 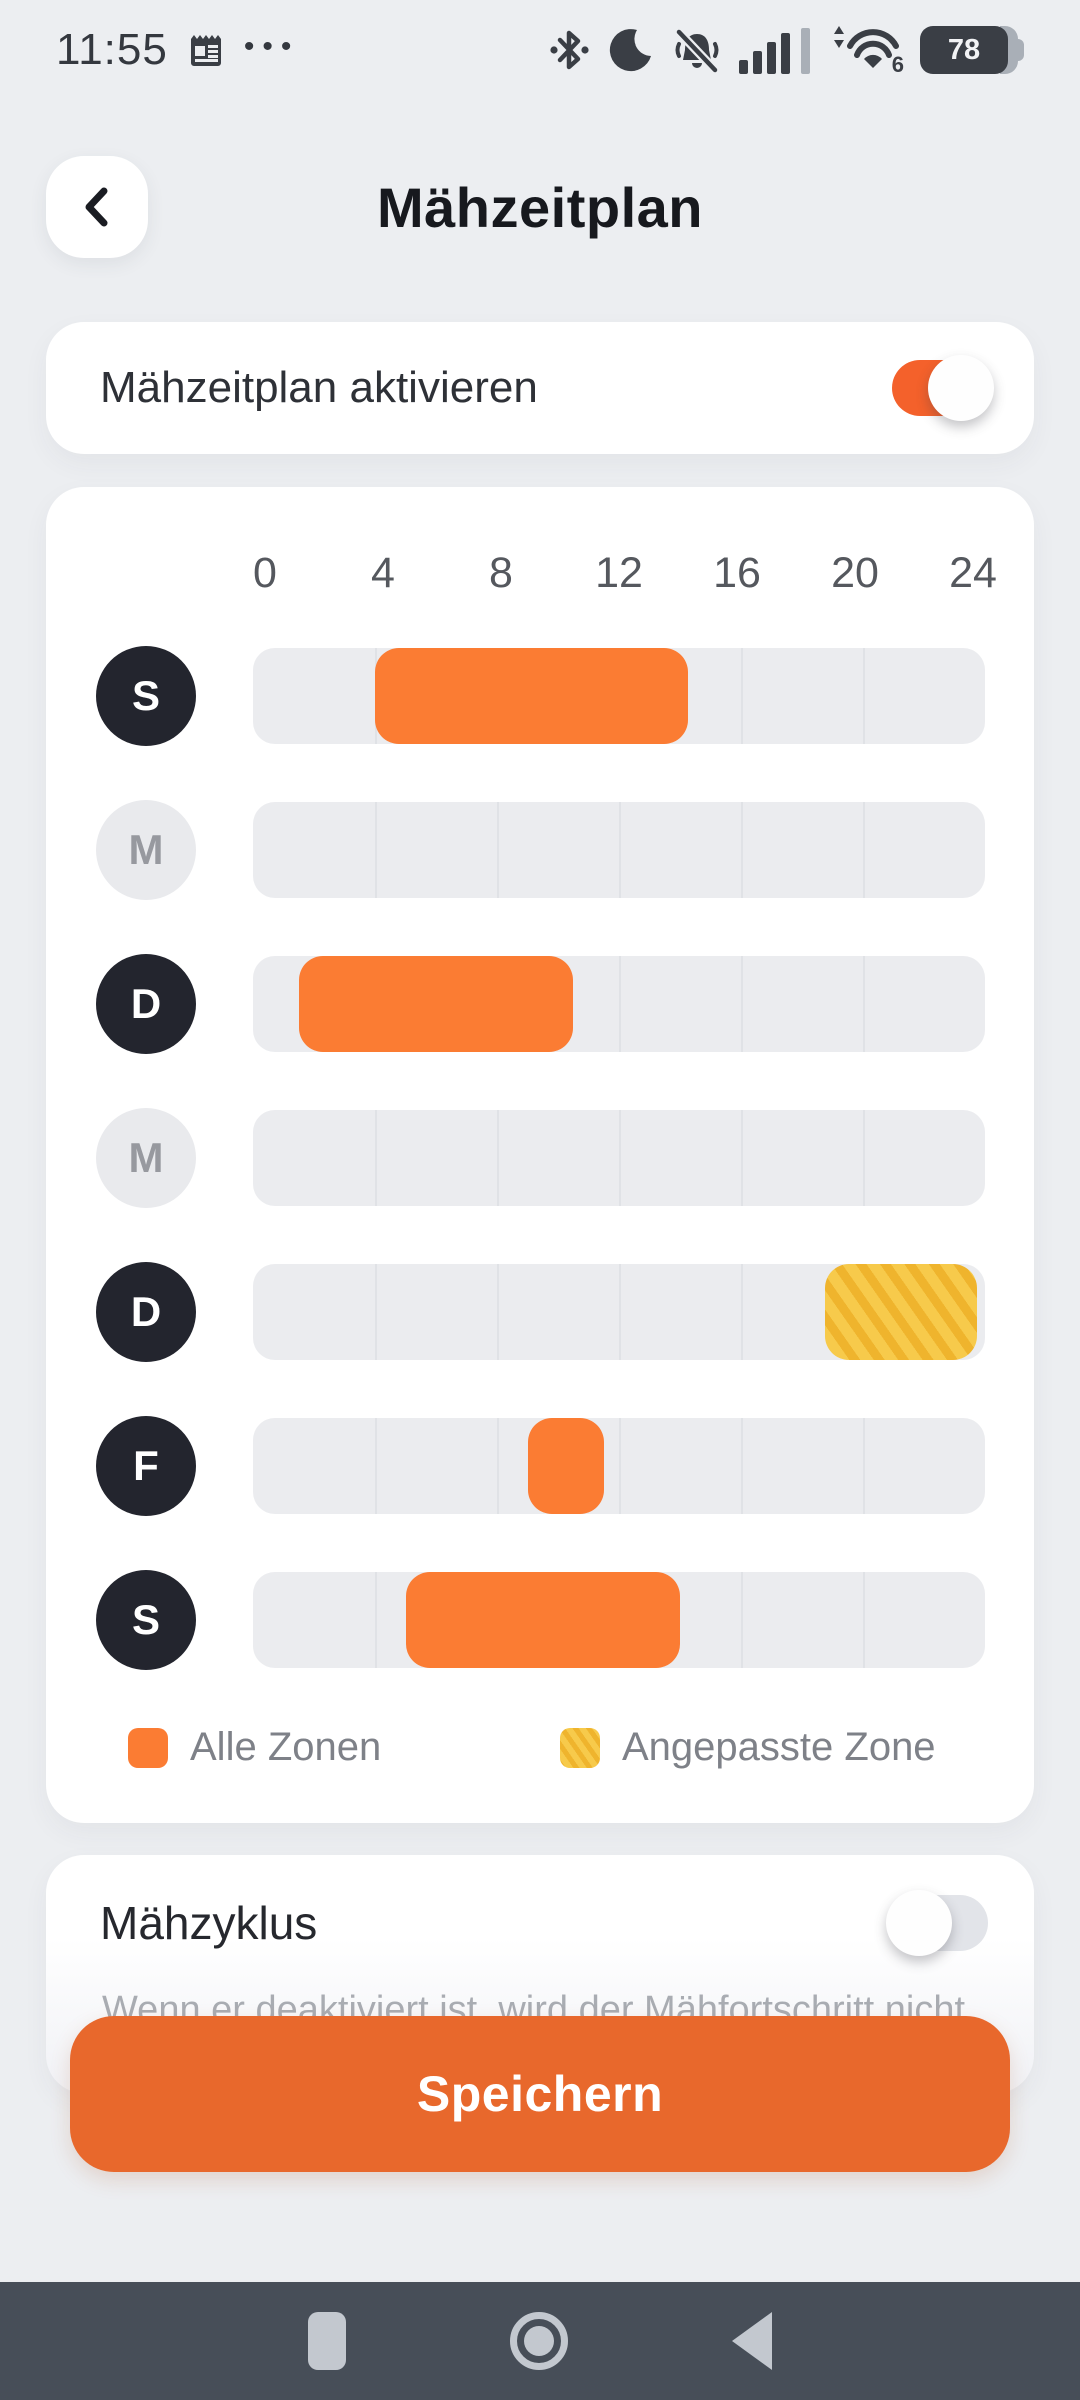 I want to click on axis-tick: 16, so click(x=737, y=573).